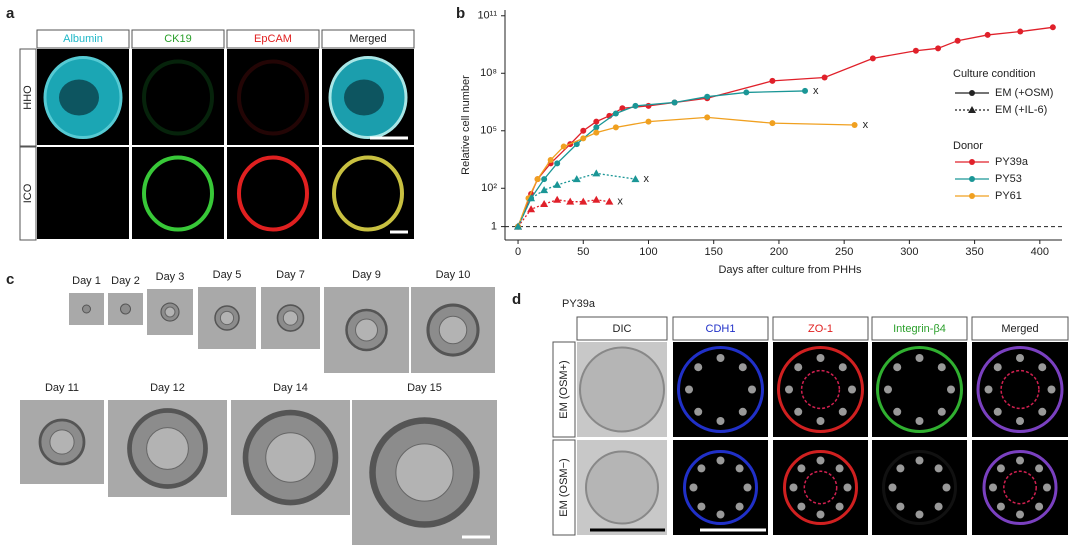  I want to click on day-label: Day 11, so click(62, 388).